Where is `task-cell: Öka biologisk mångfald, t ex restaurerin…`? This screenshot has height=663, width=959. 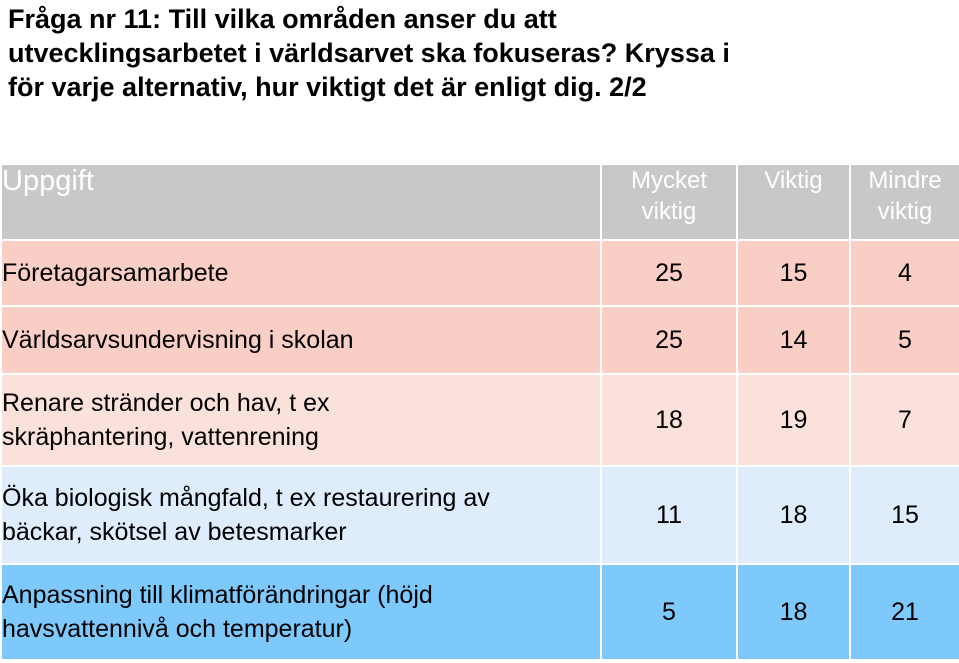 task-cell: Öka biologisk mångfald, t ex restaurerin… is located at coordinates (301, 515).